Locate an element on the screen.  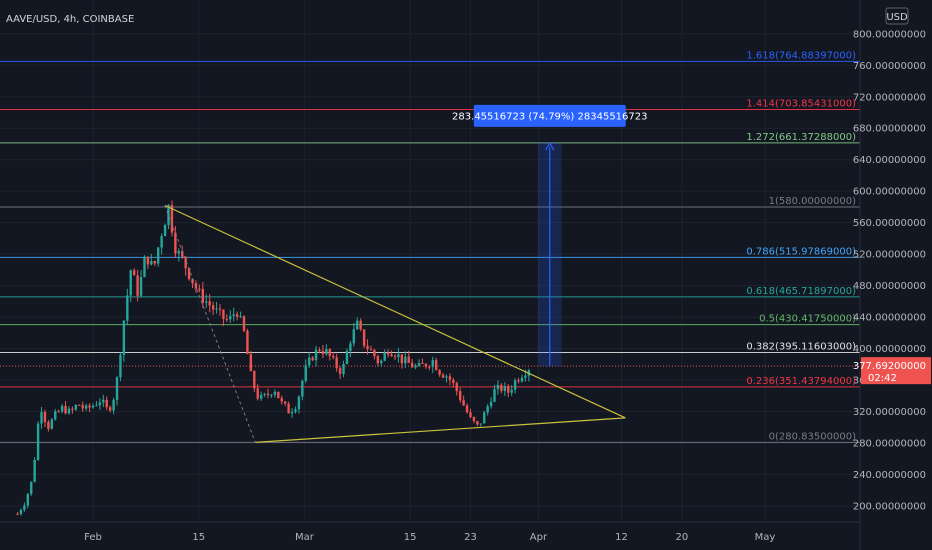
y-tick-label: 280.00000000 is located at coordinates (889, 444).